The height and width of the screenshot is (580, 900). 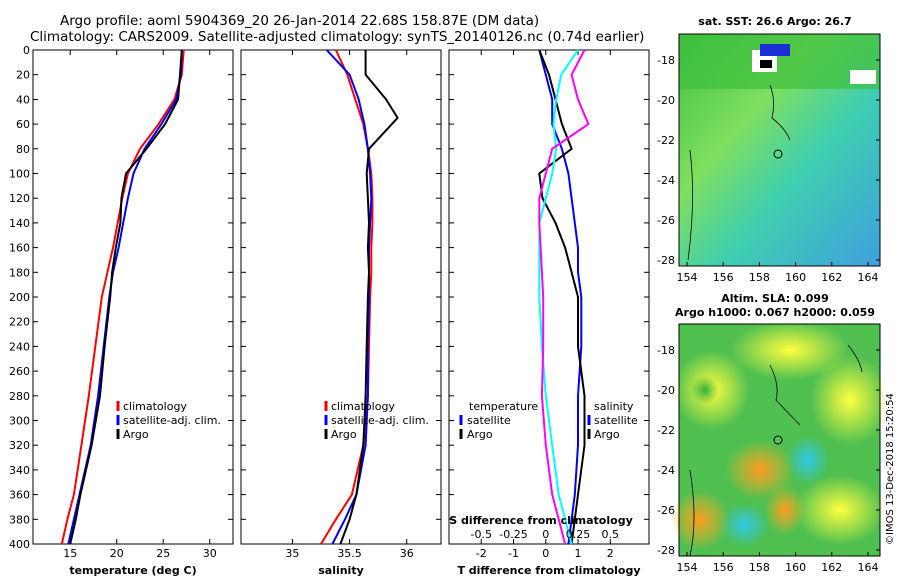 I want to click on x-tick-label: 35.5, so click(x=349, y=553).